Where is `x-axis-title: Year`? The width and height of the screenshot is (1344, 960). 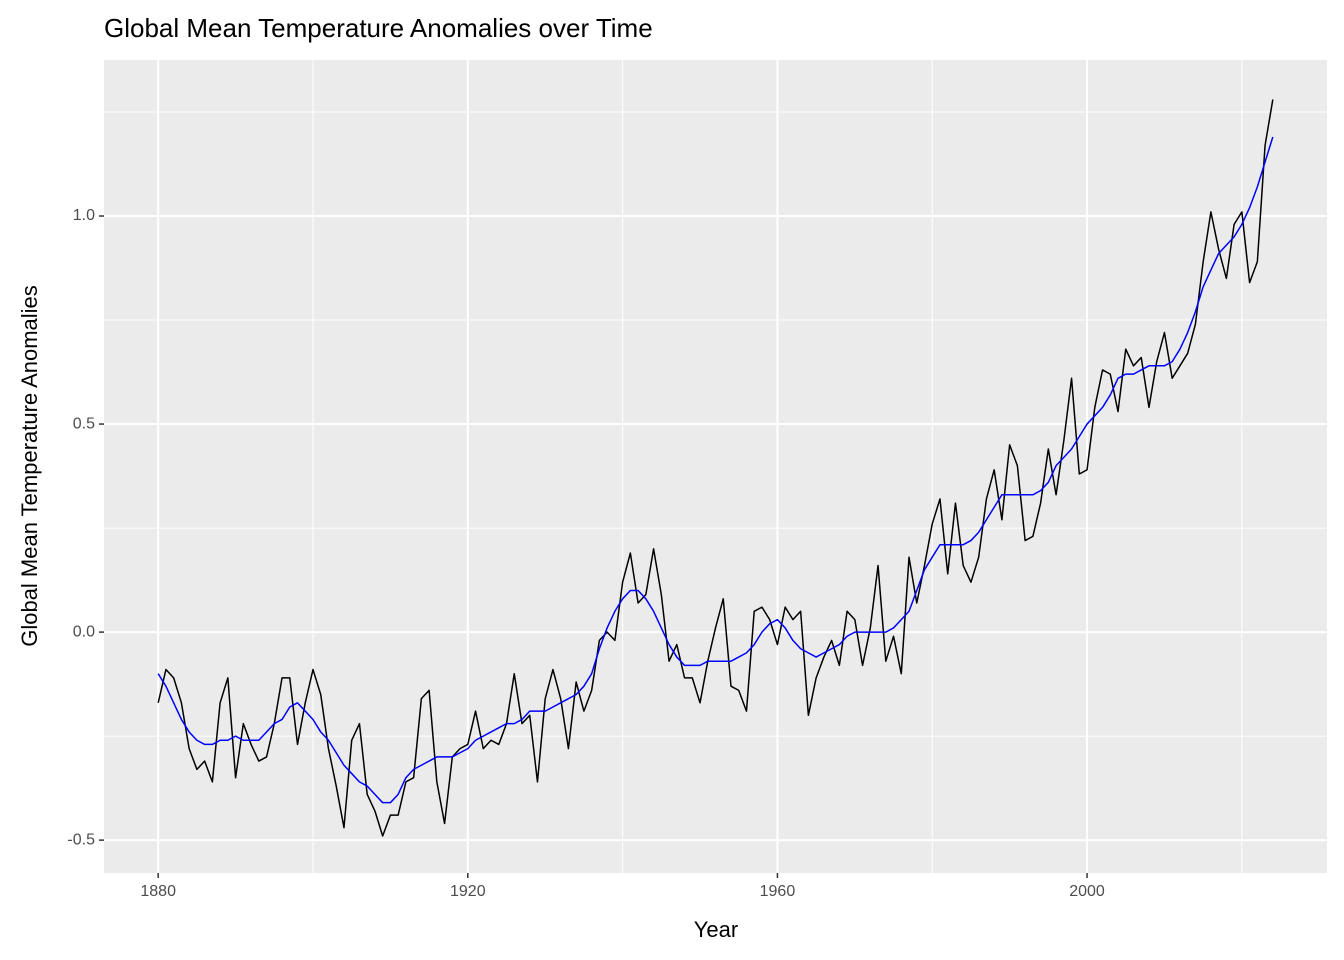
x-axis-title: Year is located at coordinates (716, 929).